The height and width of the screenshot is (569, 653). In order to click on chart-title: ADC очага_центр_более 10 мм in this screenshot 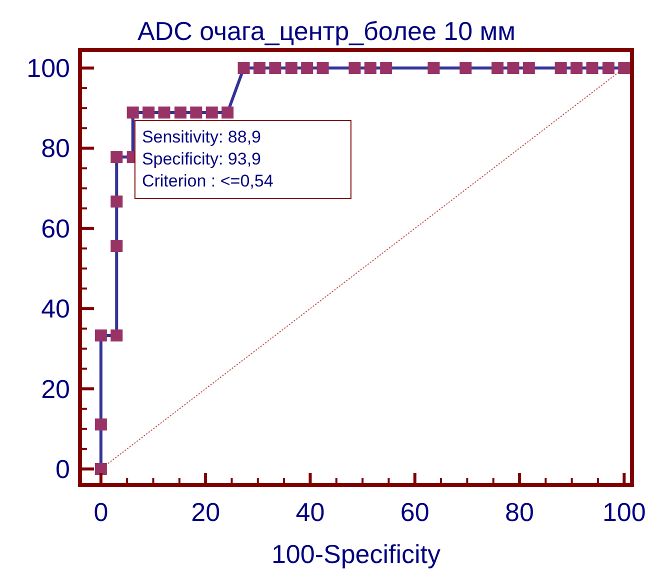, I will do `click(326, 31)`.